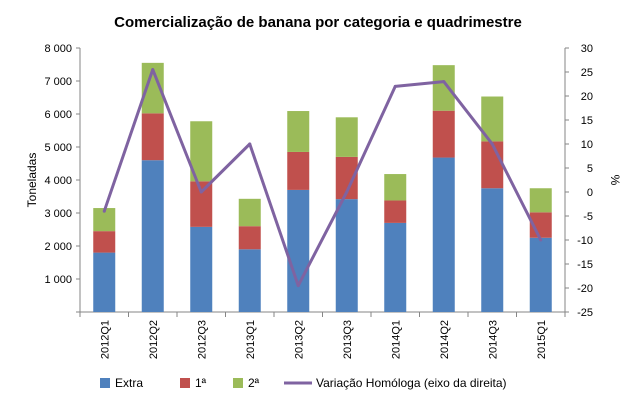 The image size is (633, 408). What do you see at coordinates (298, 131) in the screenshot?
I see `bar-2-2013q2` at bounding box center [298, 131].